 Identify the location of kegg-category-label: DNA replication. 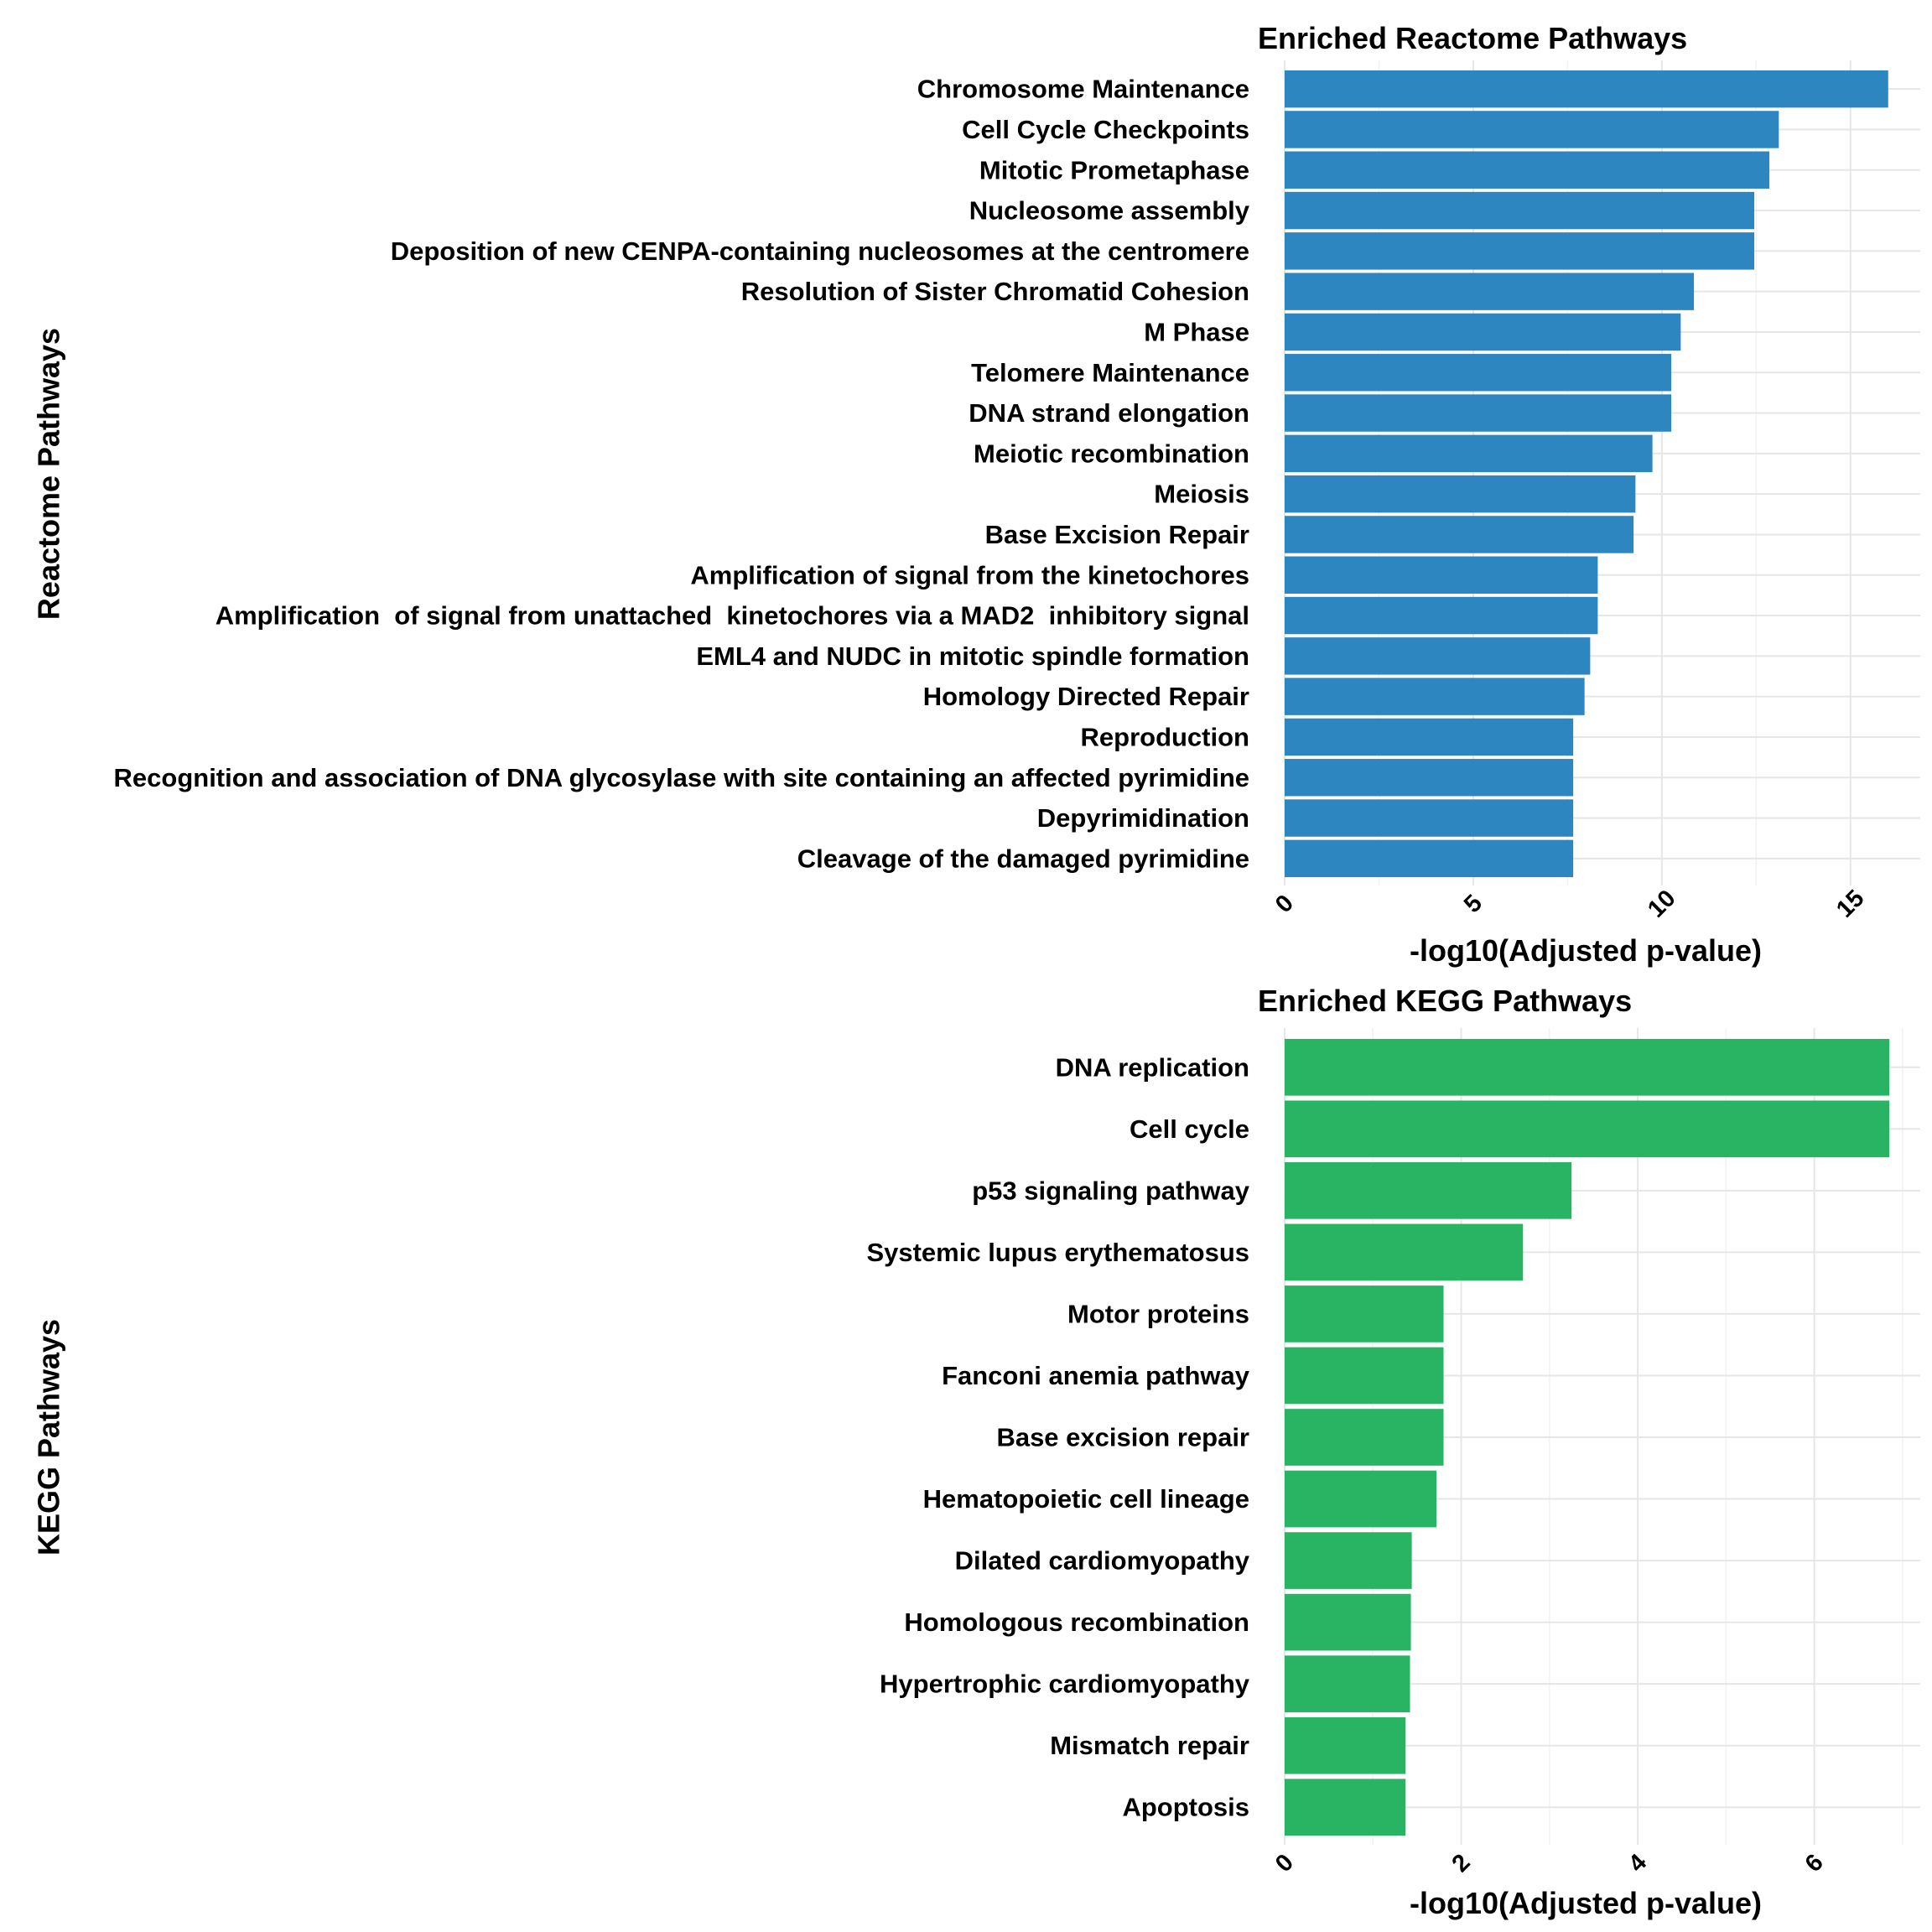
(1152, 1067).